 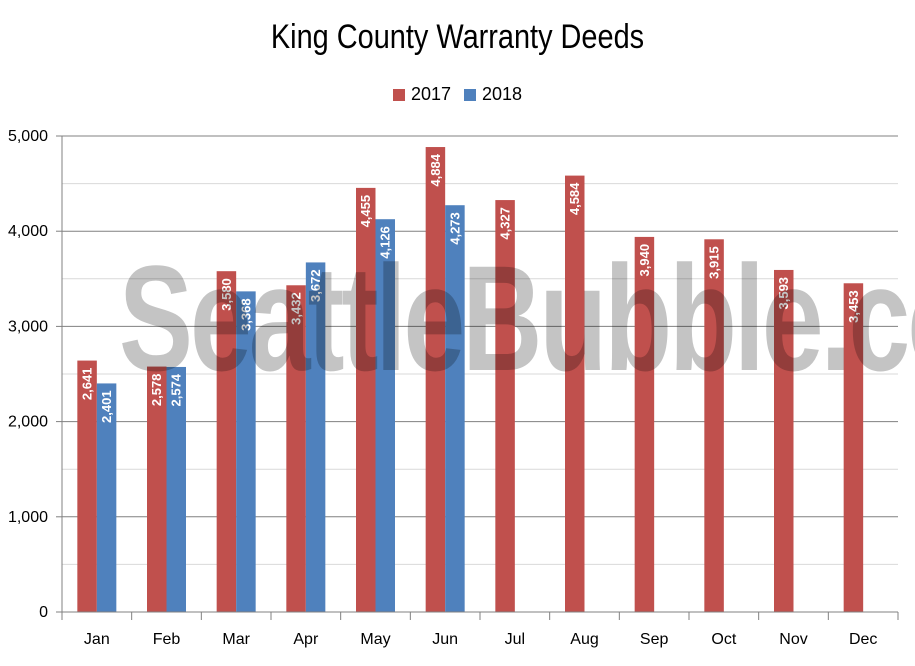 What do you see at coordinates (385, 242) in the screenshot?
I see `bar-label-2018-May: 4,126` at bounding box center [385, 242].